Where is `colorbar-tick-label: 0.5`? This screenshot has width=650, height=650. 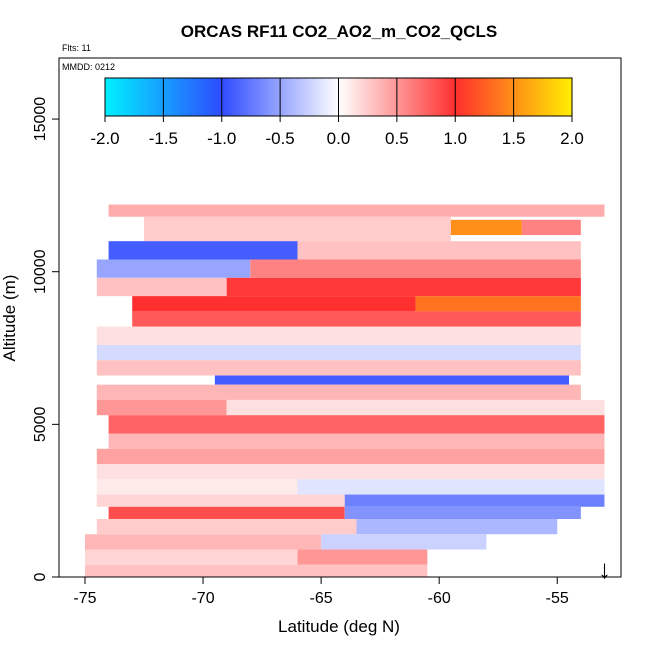 colorbar-tick-label: 0.5 is located at coordinates (397, 138).